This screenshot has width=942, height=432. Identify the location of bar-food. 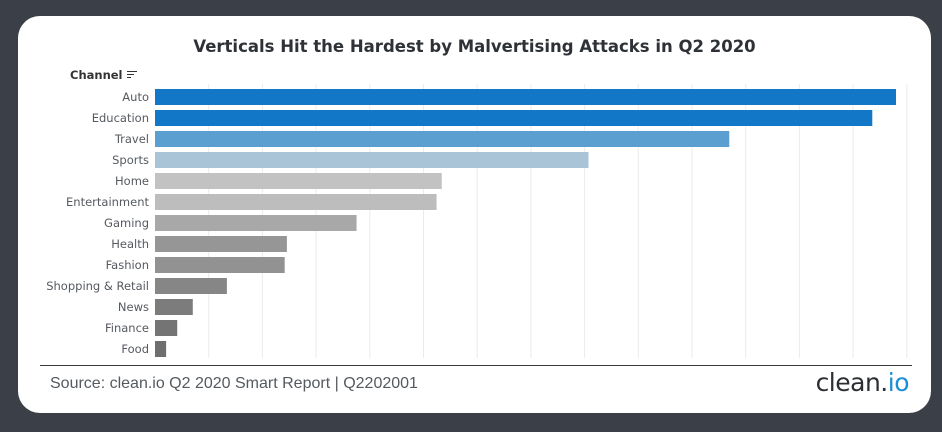
(161, 349).